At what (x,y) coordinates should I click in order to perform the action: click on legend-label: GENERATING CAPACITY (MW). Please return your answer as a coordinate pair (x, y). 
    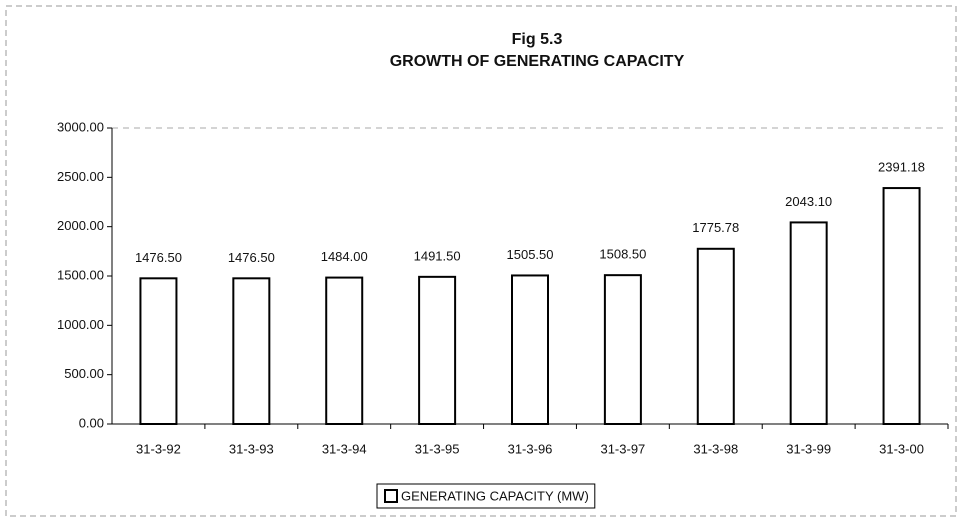
    Looking at the image, I should click on (495, 495).